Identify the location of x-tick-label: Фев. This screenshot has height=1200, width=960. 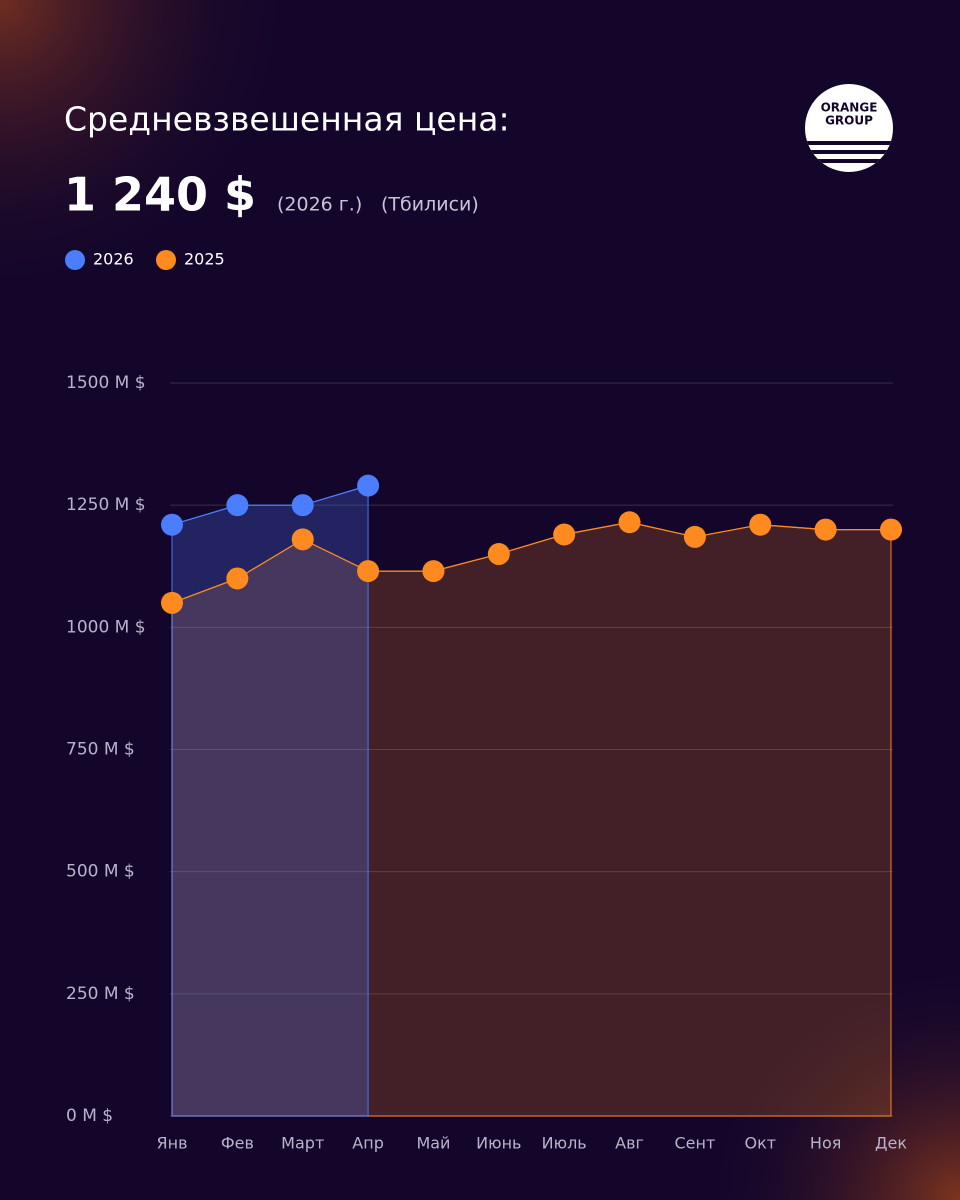
(237, 1143).